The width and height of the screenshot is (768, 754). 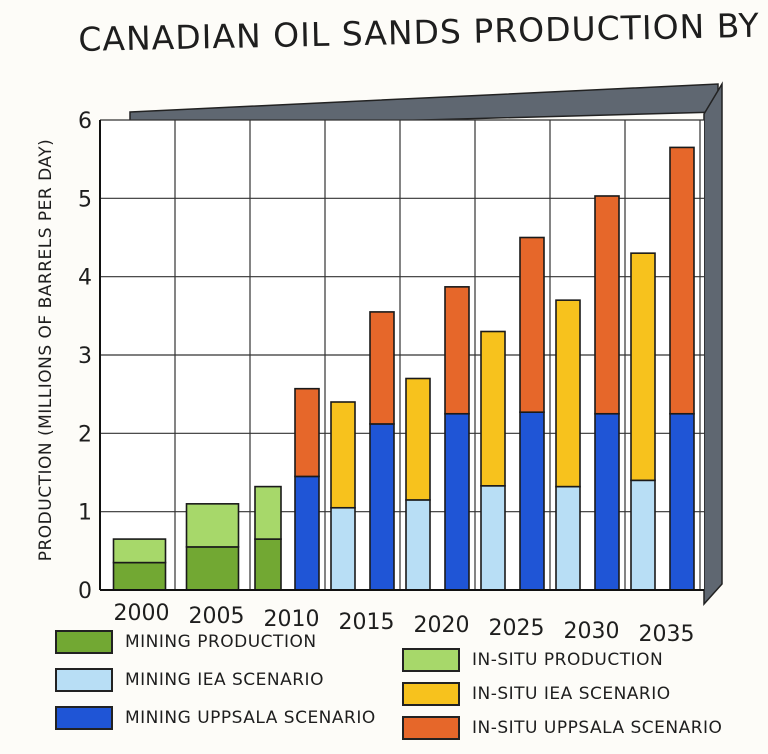 I want to click on legend-swatch-mining-uppsala, so click(x=84, y=718).